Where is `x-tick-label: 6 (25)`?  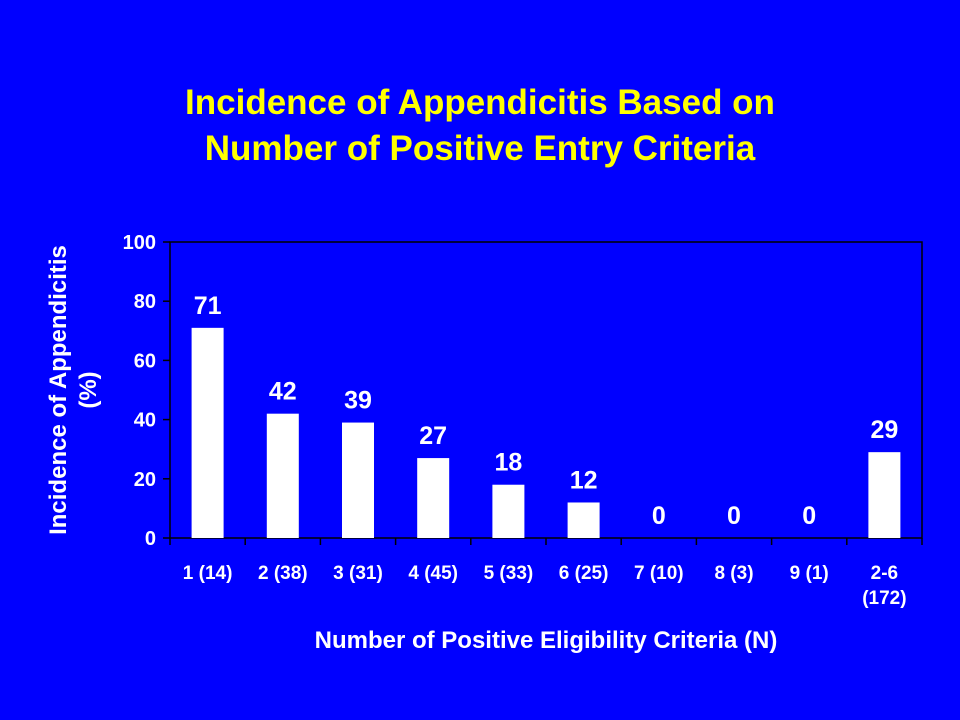
x-tick-label: 6 (25) is located at coordinates (584, 573).